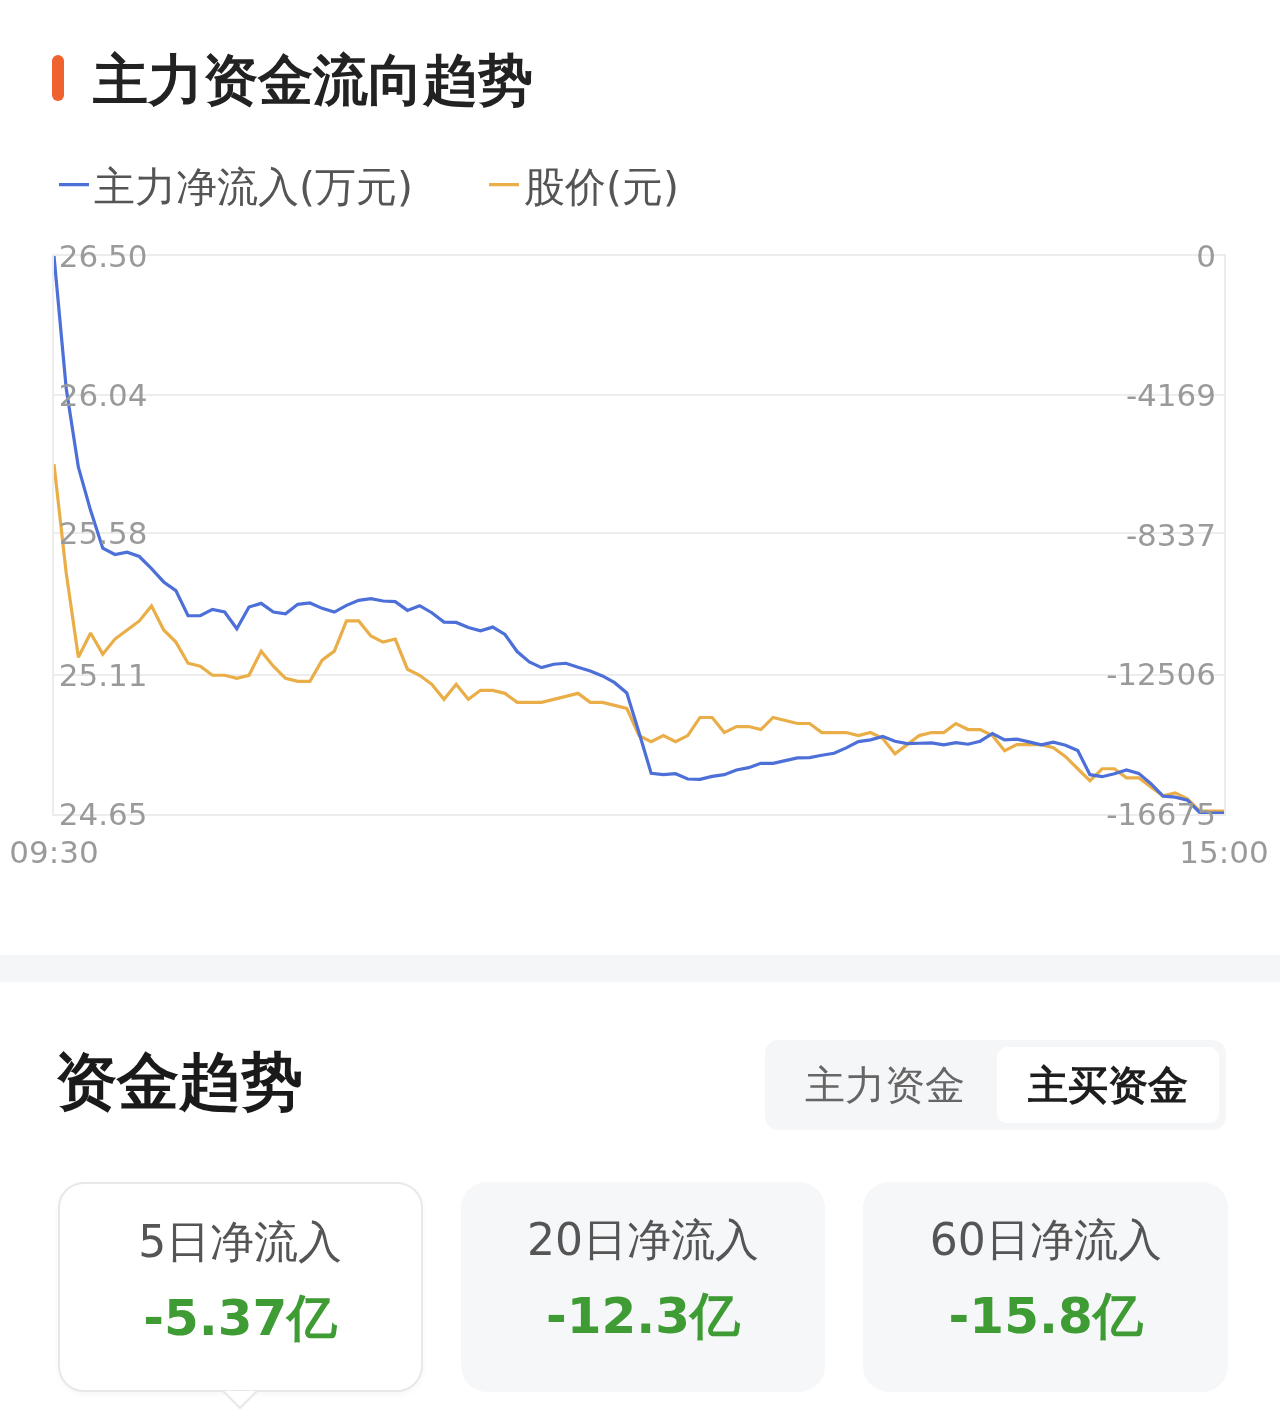  What do you see at coordinates (312, 80) in the screenshot?
I see `chart-title: 主力资金流向趋势` at bounding box center [312, 80].